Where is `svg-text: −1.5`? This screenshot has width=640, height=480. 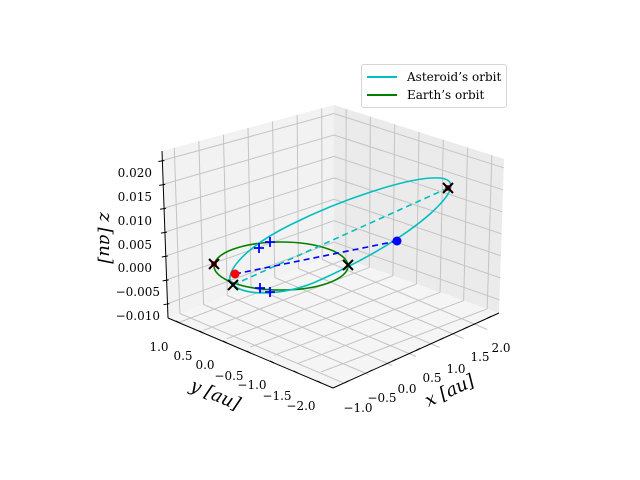
svg-text: −1.5 is located at coordinates (276, 396).